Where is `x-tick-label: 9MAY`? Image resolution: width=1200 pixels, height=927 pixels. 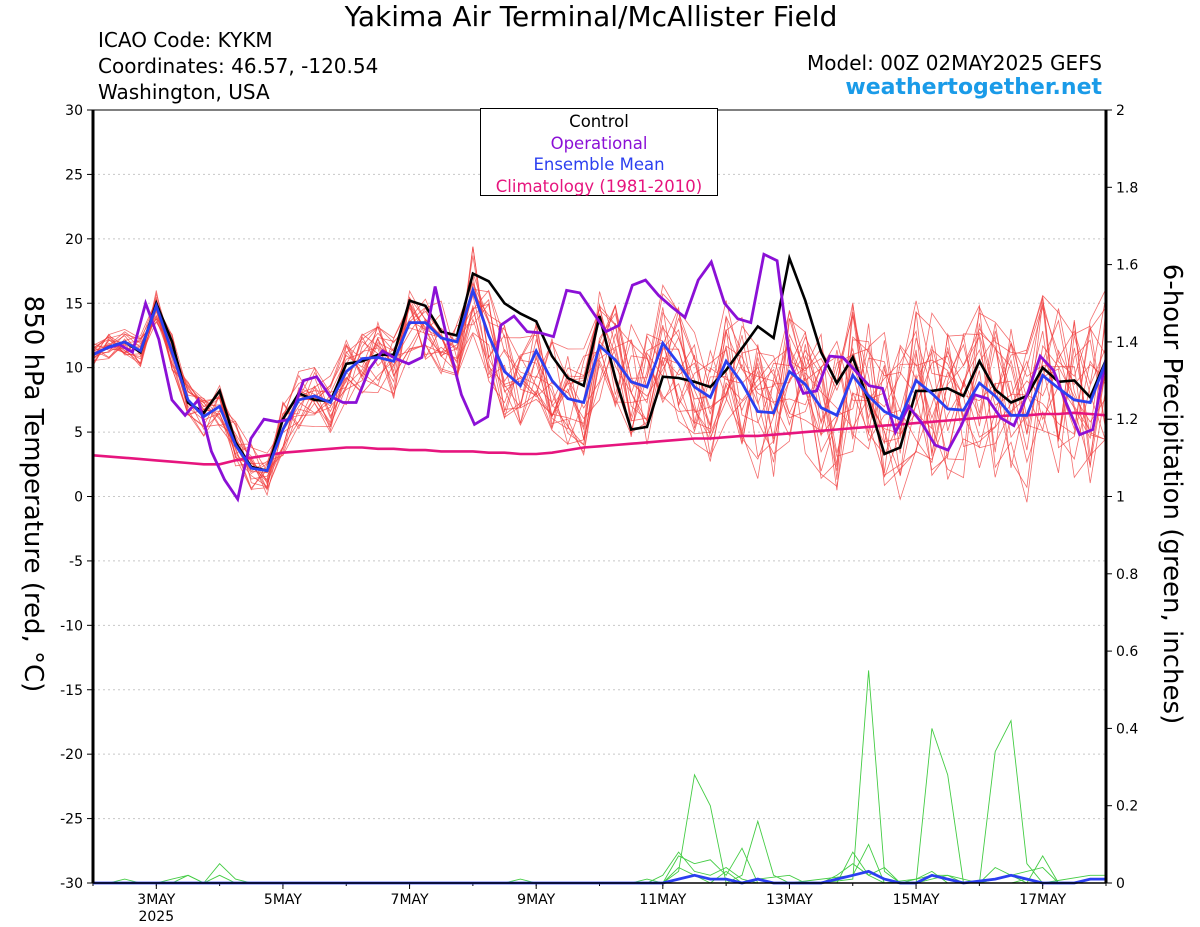
x-tick-label: 9MAY is located at coordinates (536, 900).